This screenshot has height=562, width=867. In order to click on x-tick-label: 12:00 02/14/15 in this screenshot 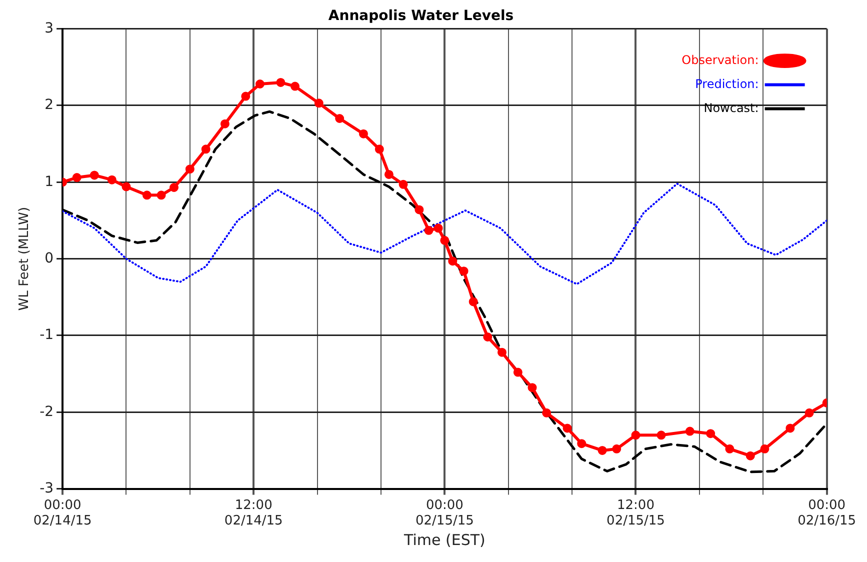, I will do `click(253, 513)`.